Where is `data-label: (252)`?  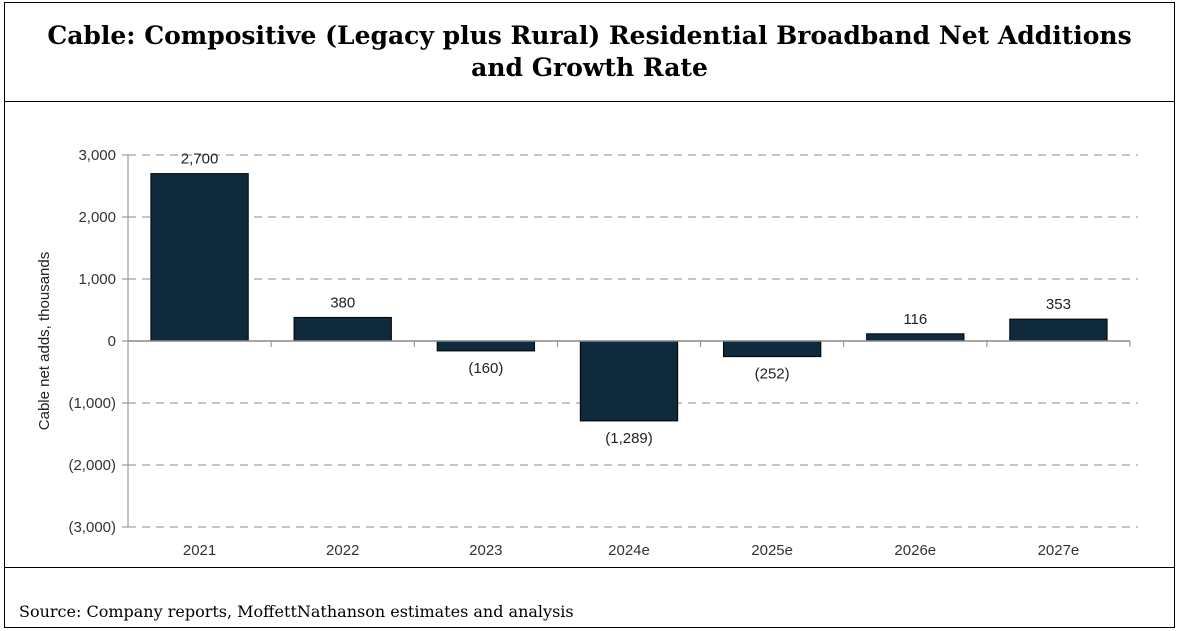
data-label: (252) is located at coordinates (772, 374).